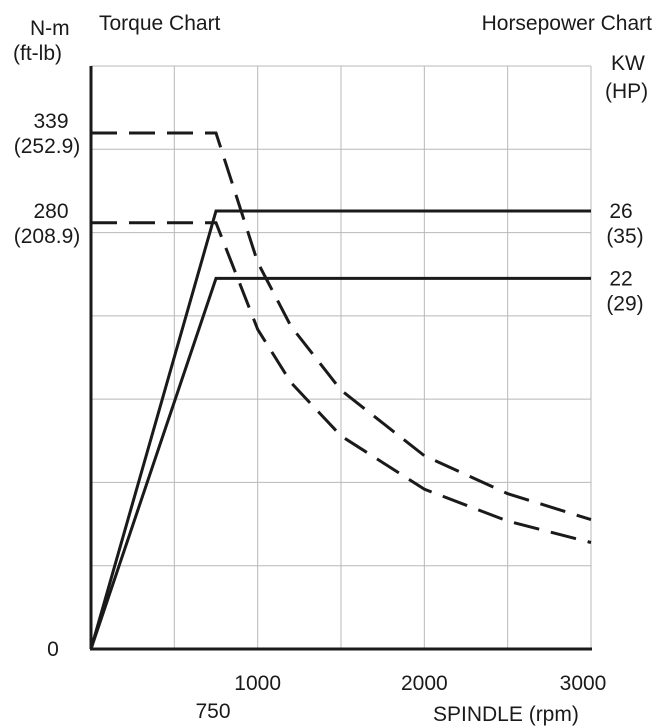  What do you see at coordinates (50, 211) in the screenshot?
I see `torque-tick-label: 280` at bounding box center [50, 211].